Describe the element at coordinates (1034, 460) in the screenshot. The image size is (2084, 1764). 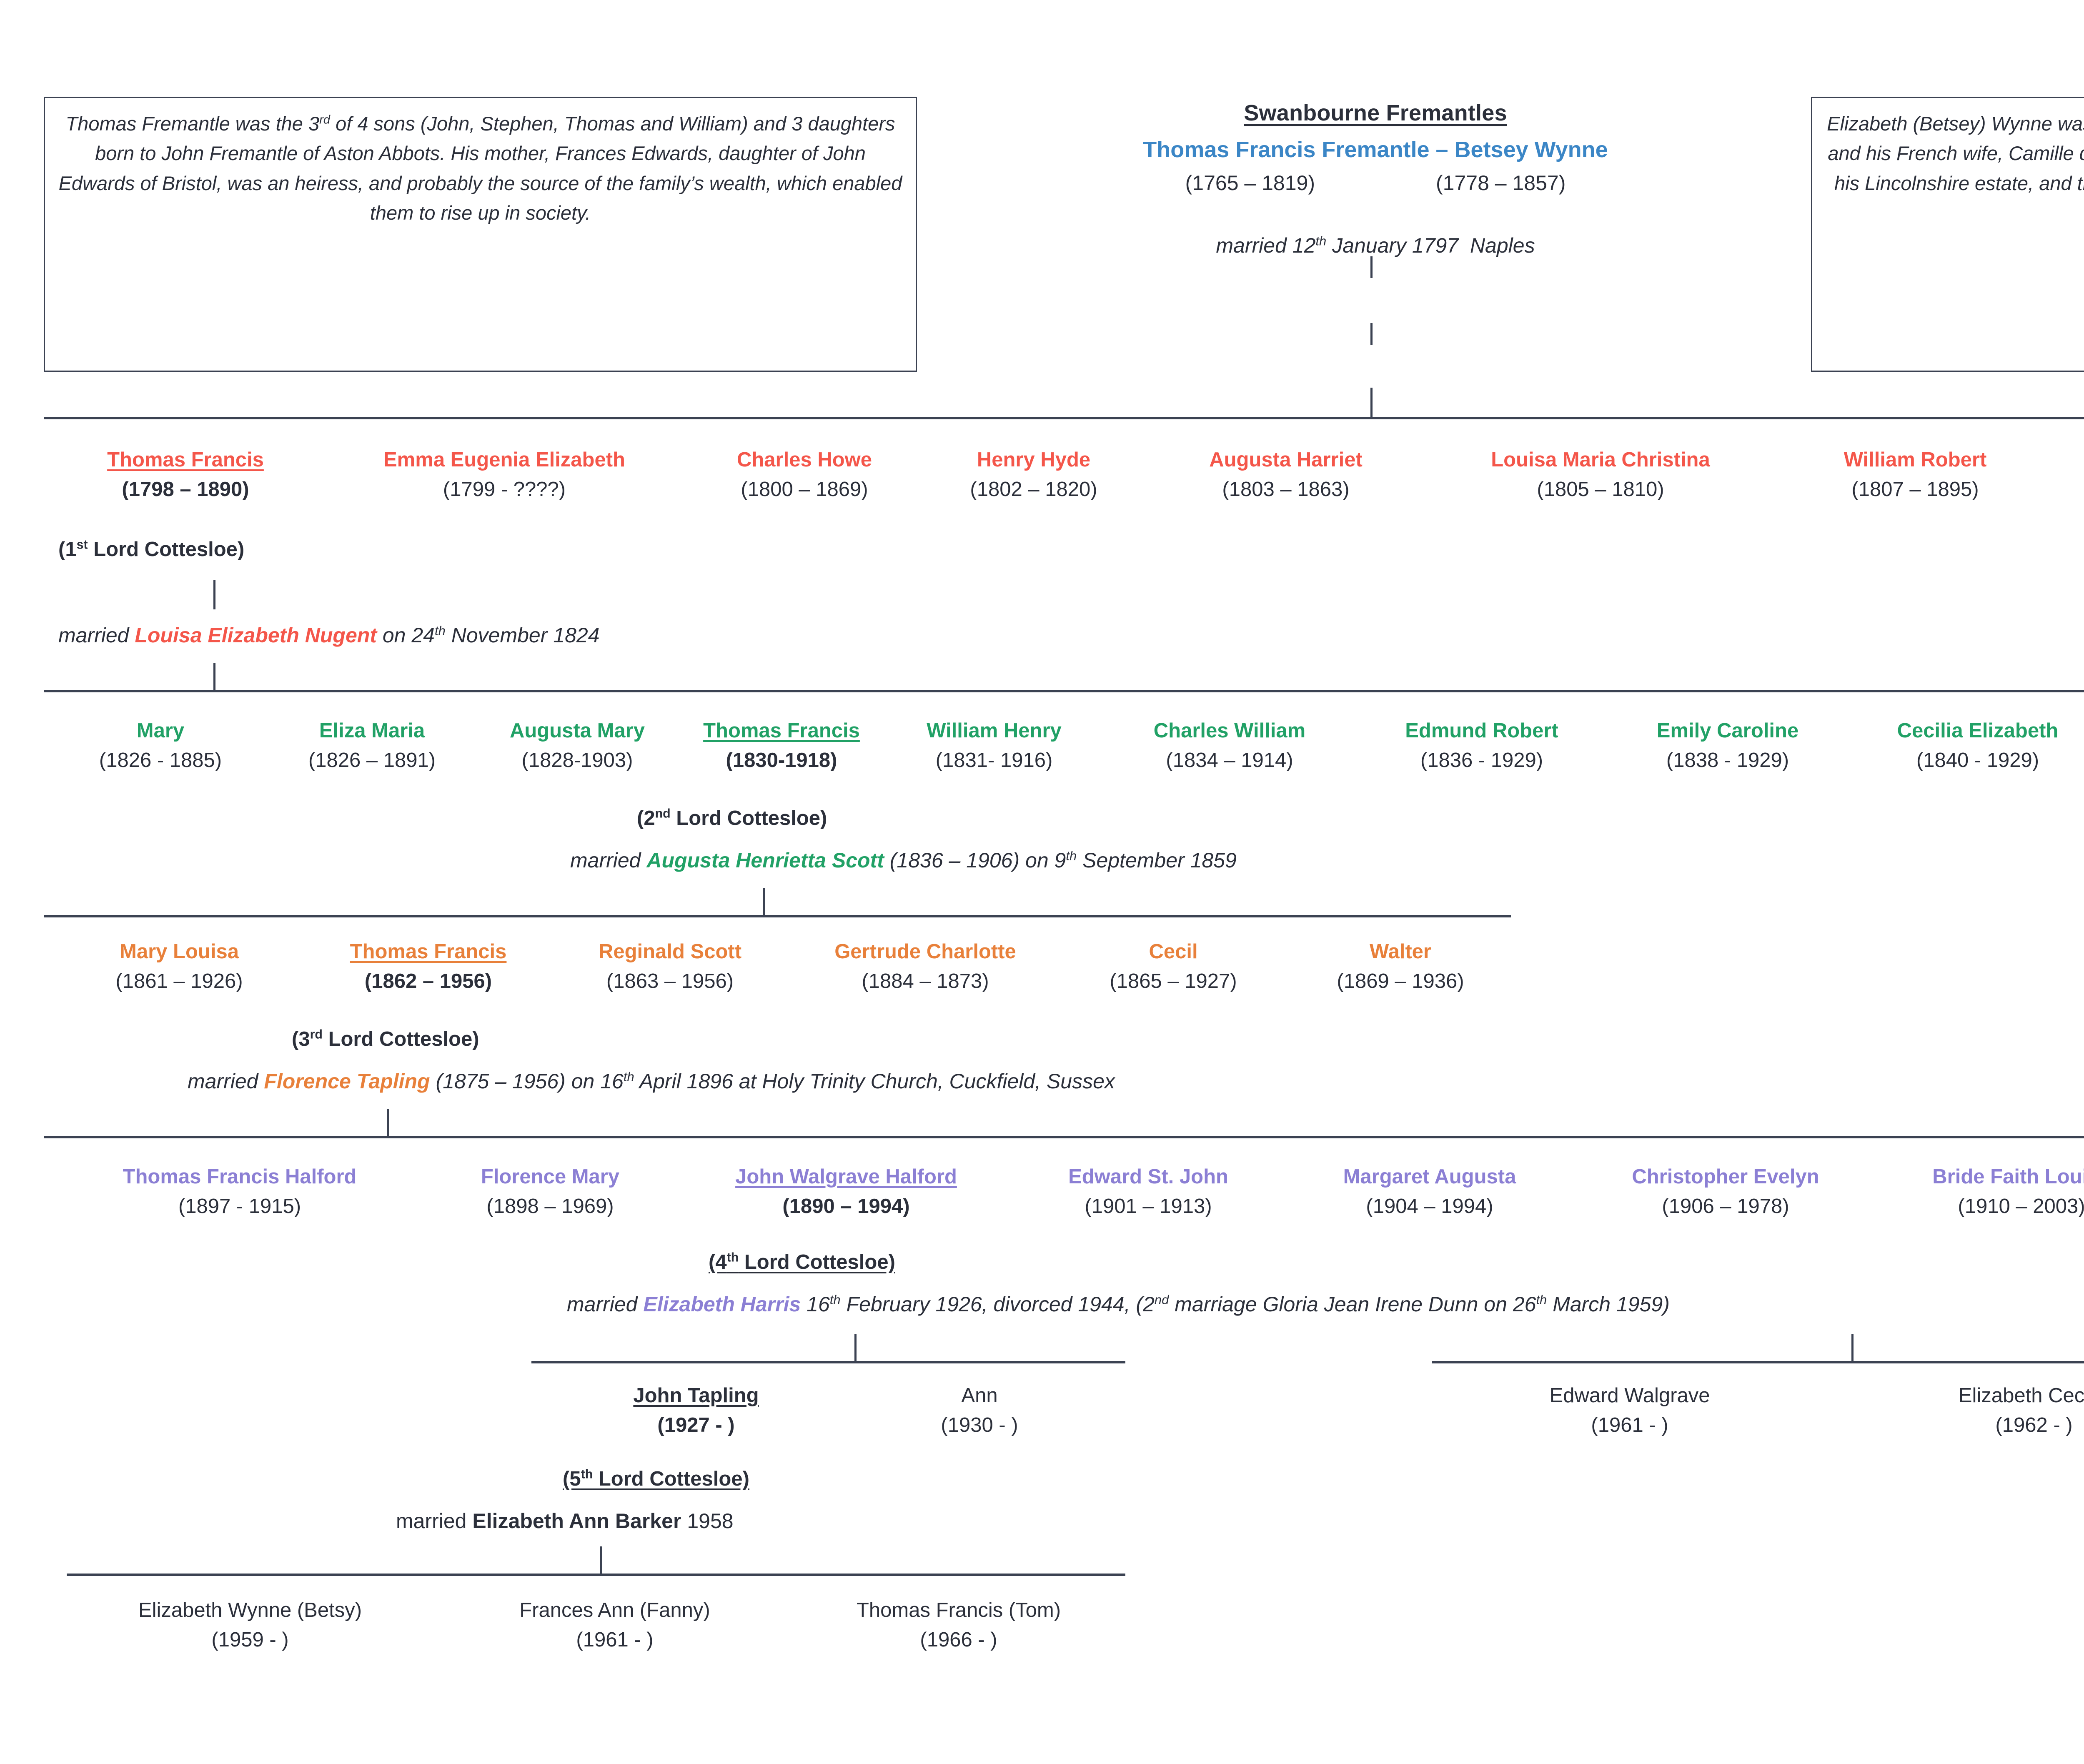
I see `person-name: Henry Hyde` at that location.